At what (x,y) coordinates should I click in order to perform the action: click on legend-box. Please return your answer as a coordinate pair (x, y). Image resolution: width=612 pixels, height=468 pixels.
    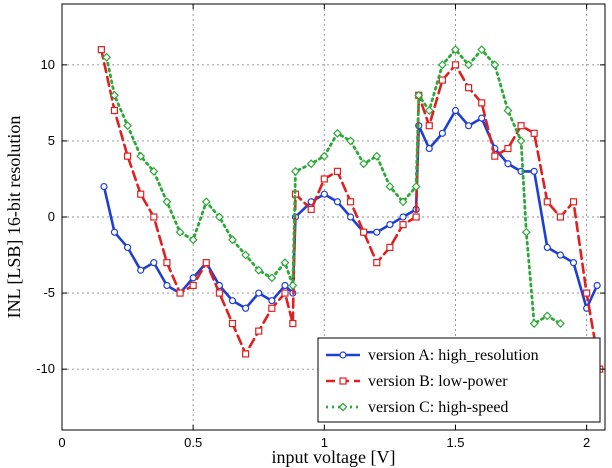
    Looking at the image, I should click on (459, 380).